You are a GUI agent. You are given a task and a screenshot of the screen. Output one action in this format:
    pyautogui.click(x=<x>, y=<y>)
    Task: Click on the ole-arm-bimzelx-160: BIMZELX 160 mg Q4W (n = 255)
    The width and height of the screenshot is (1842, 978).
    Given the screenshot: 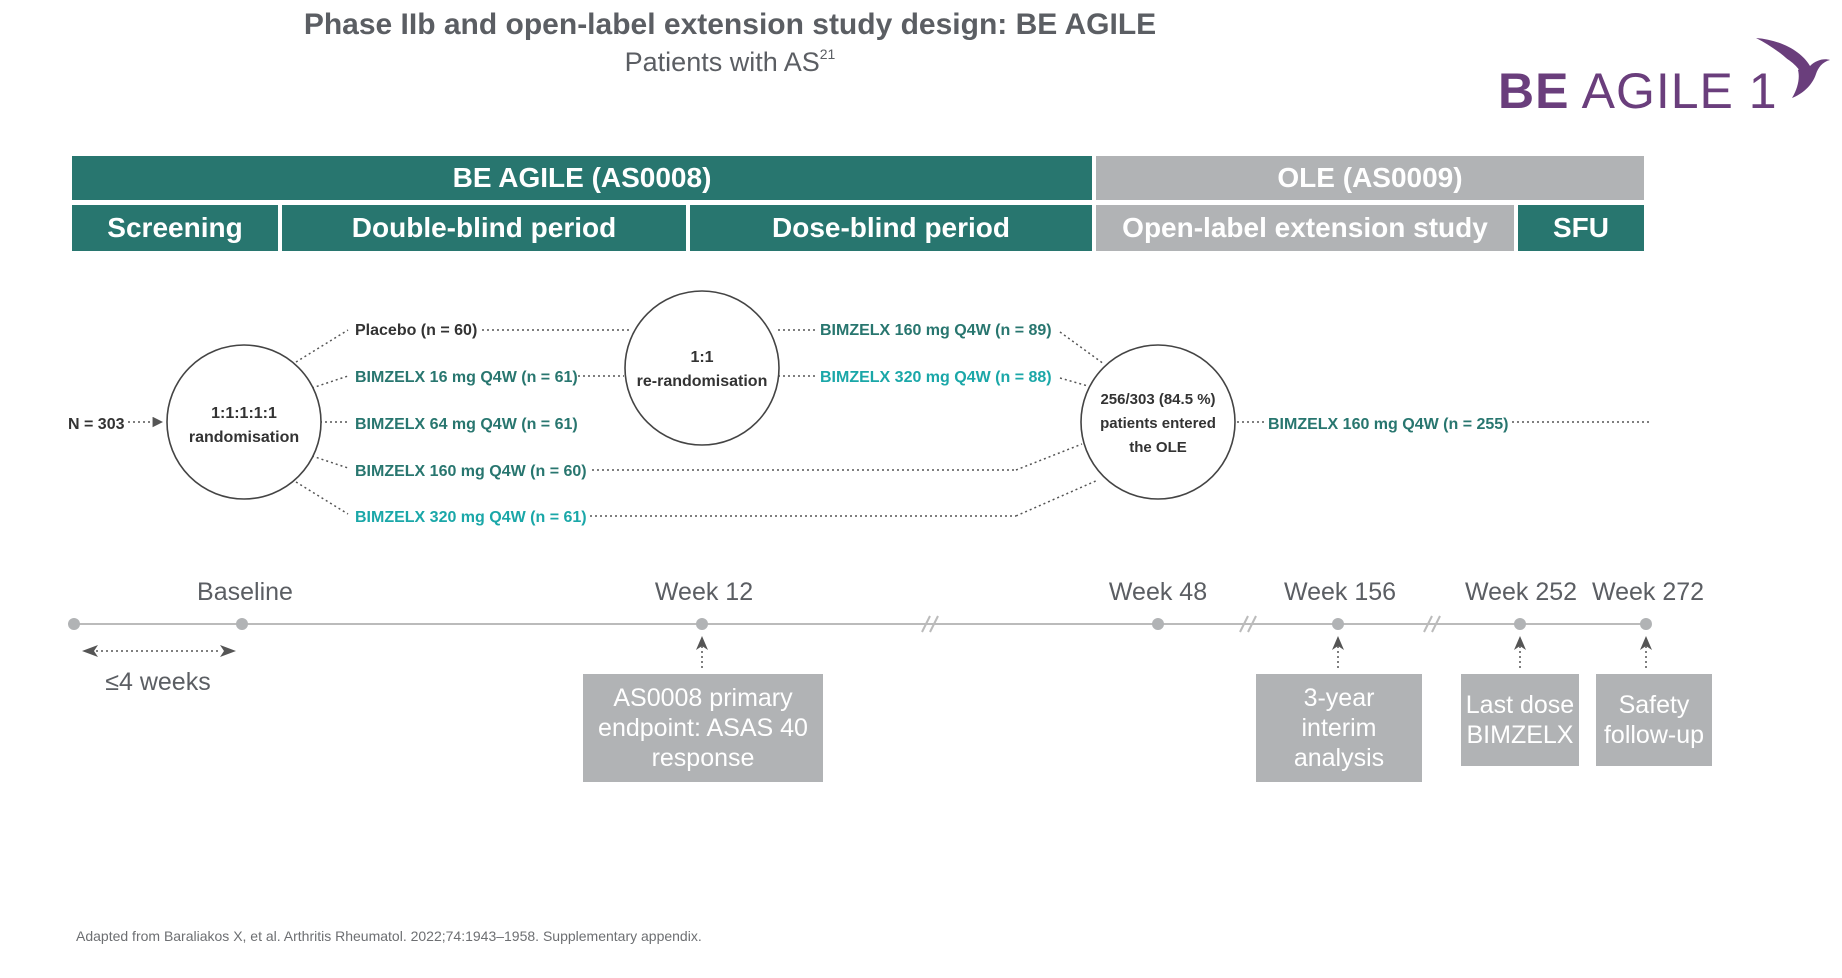 What is the action you would take?
    pyautogui.click(x=1388, y=424)
    